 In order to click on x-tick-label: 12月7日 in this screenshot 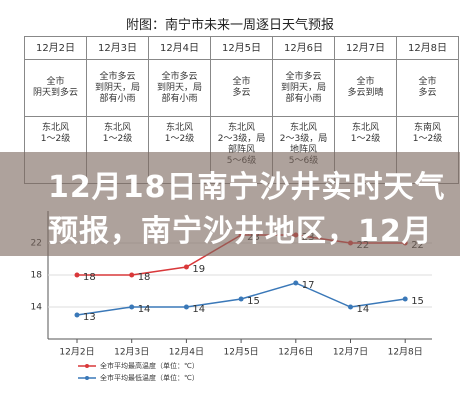, I will do `click(350, 352)`.